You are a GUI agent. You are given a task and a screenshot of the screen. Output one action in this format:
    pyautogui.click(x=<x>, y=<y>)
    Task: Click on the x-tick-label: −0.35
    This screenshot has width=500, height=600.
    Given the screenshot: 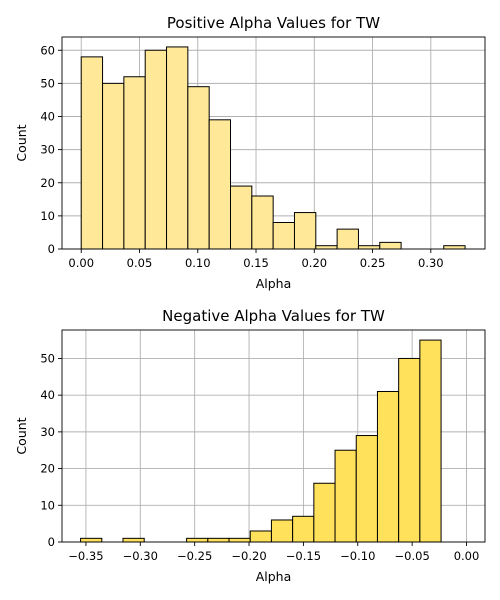 What is the action you would take?
    pyautogui.click(x=85, y=556)
    